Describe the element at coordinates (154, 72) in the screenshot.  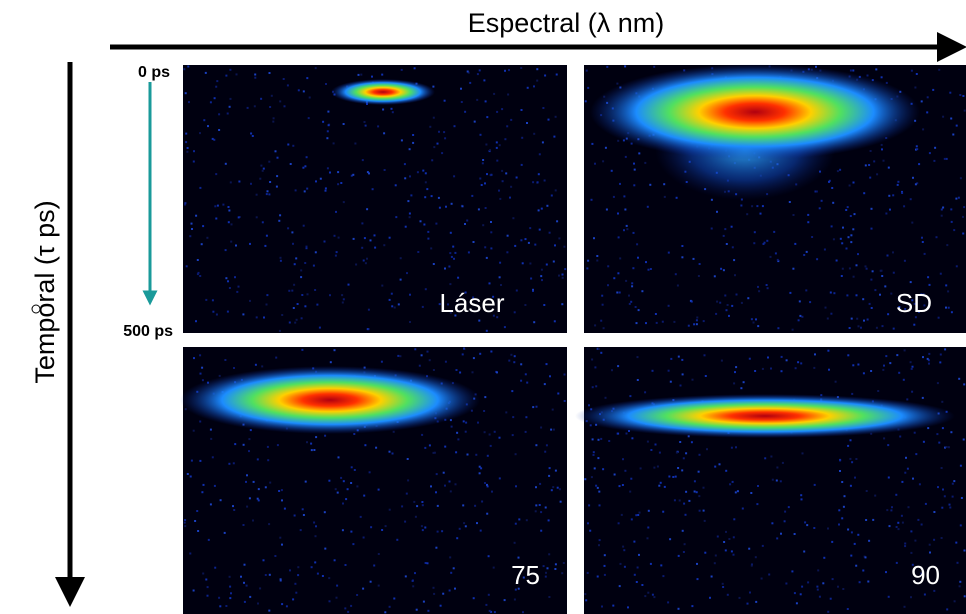
I see `time-start: 0 ps` at that location.